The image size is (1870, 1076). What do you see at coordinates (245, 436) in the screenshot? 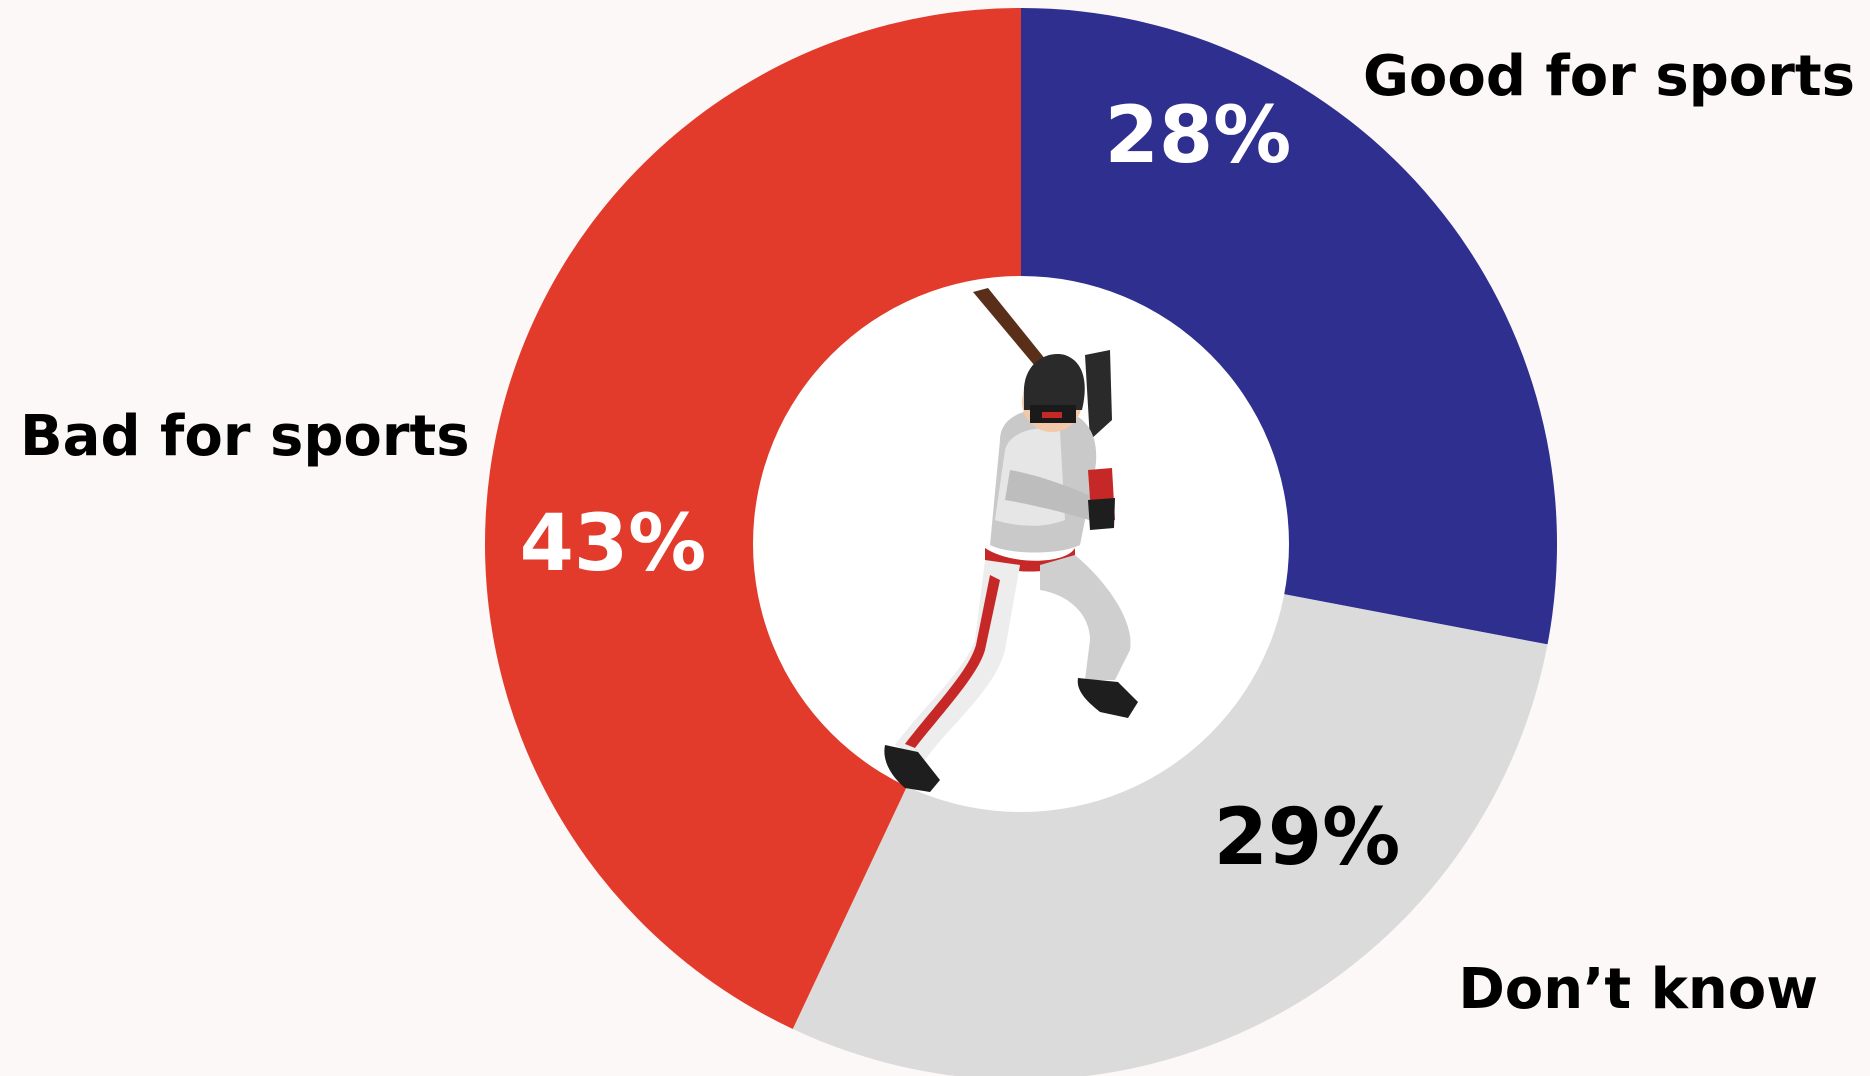
I see `label-bad-for-sports: Bad for sports` at bounding box center [245, 436].